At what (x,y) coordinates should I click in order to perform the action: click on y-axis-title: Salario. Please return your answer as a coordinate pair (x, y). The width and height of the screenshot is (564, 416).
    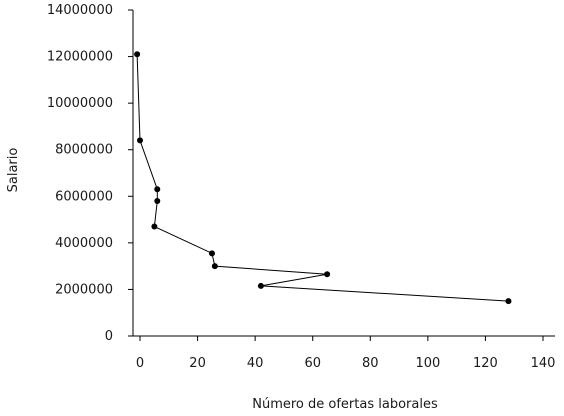
    Looking at the image, I should click on (13, 170).